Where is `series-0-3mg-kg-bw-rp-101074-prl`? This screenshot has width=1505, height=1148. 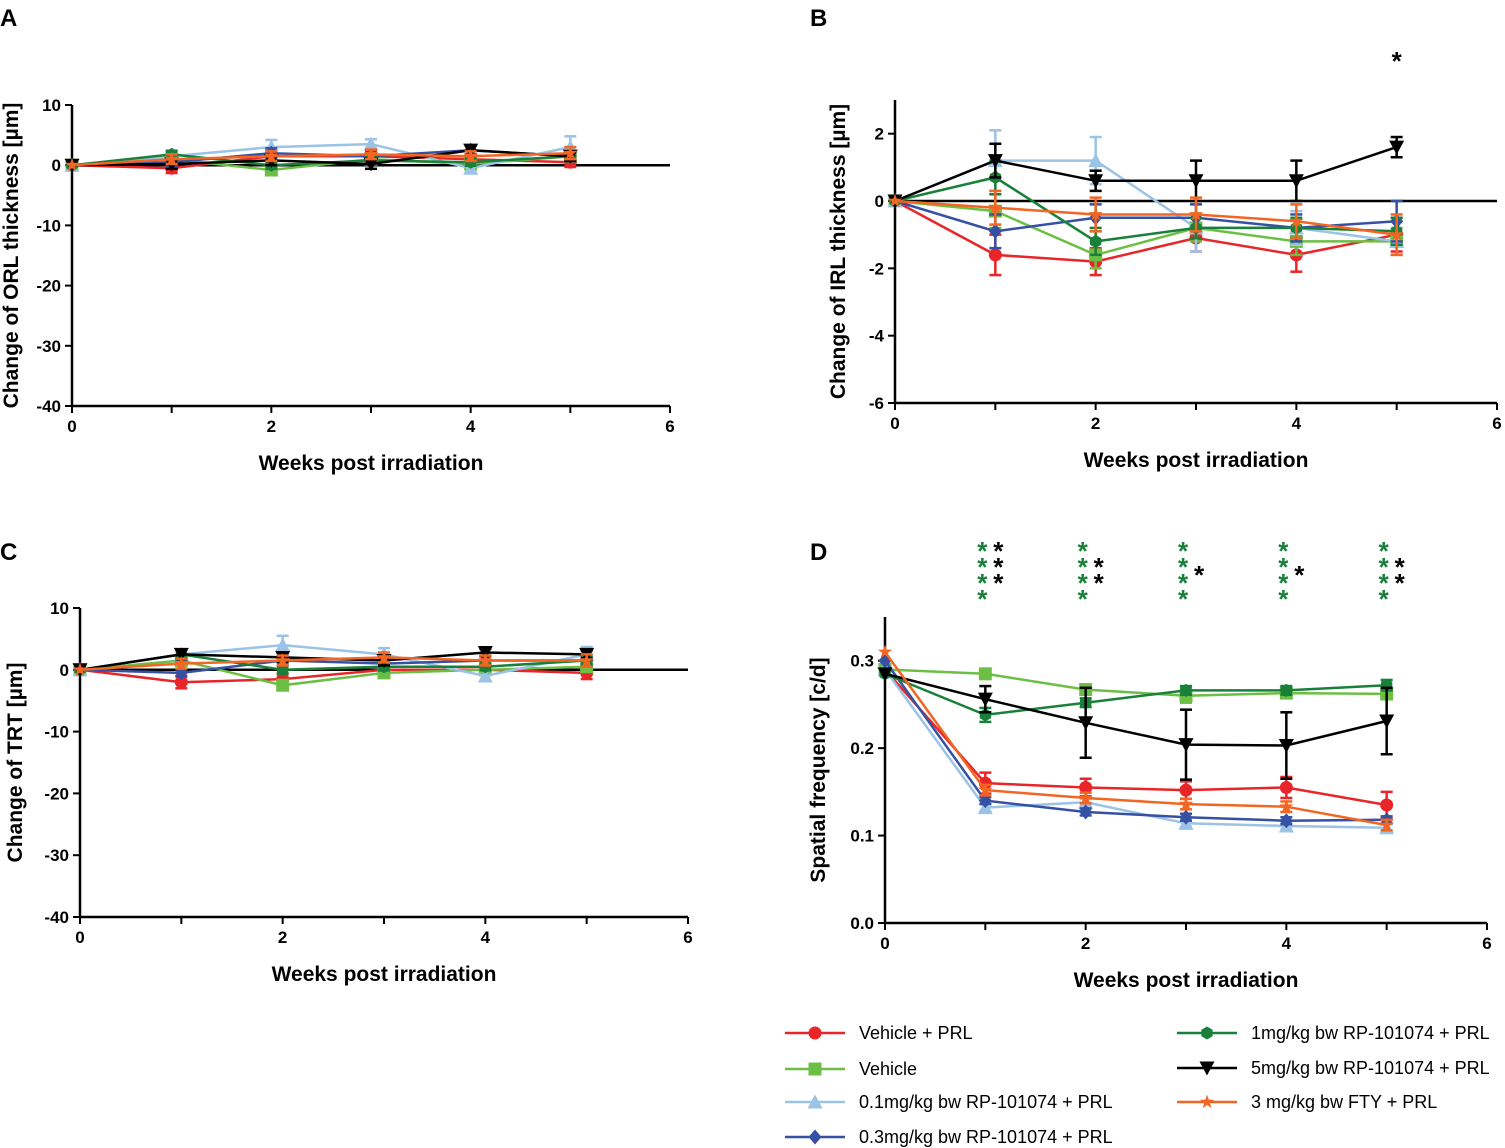
series-0-3mg-kg-bw-rp-101074-prl is located at coordinates (1136, 741).